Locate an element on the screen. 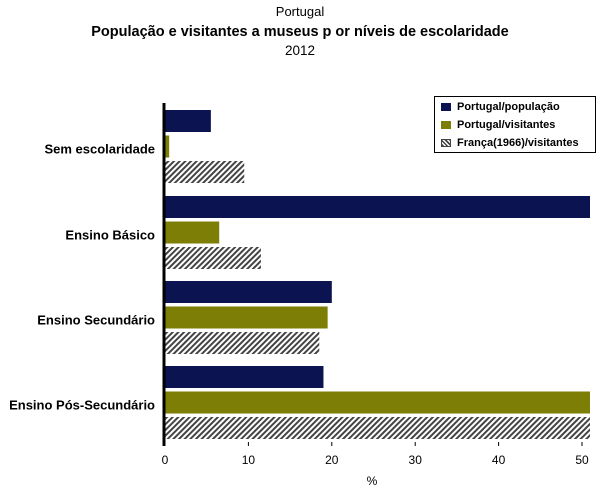  legend-swatch-franca-visitantes is located at coordinates (446, 143).